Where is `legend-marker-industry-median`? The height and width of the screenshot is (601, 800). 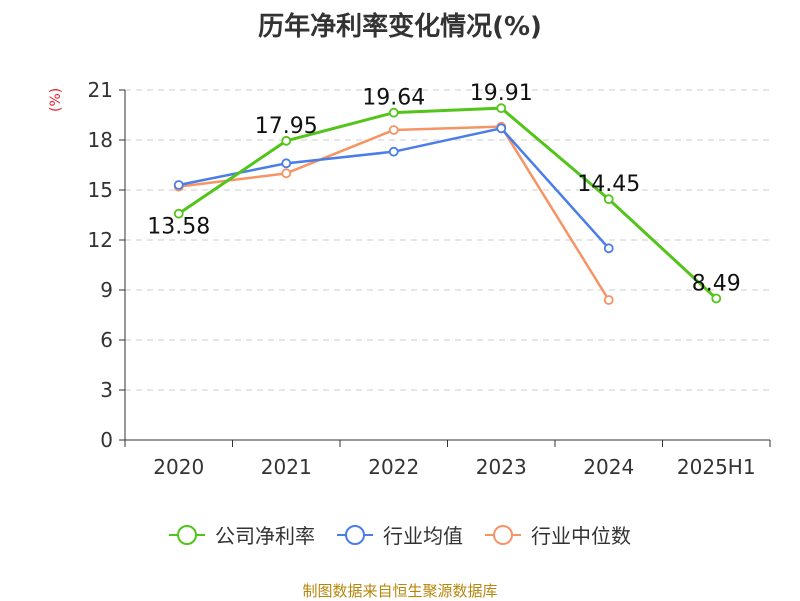 legend-marker-industry-median is located at coordinates (503, 535).